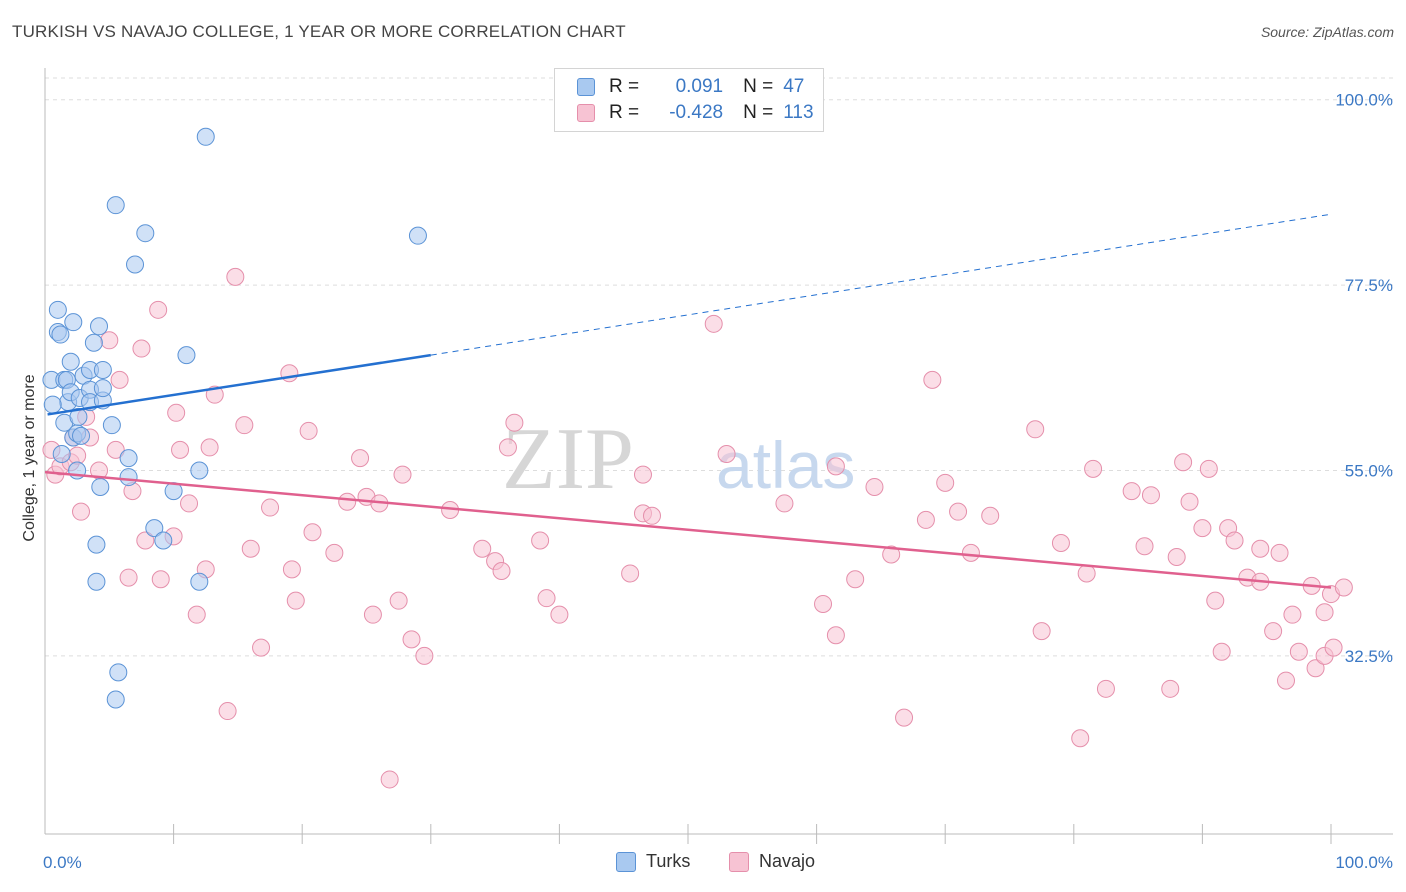  I want to click on navajo-swatch, so click(586, 113).